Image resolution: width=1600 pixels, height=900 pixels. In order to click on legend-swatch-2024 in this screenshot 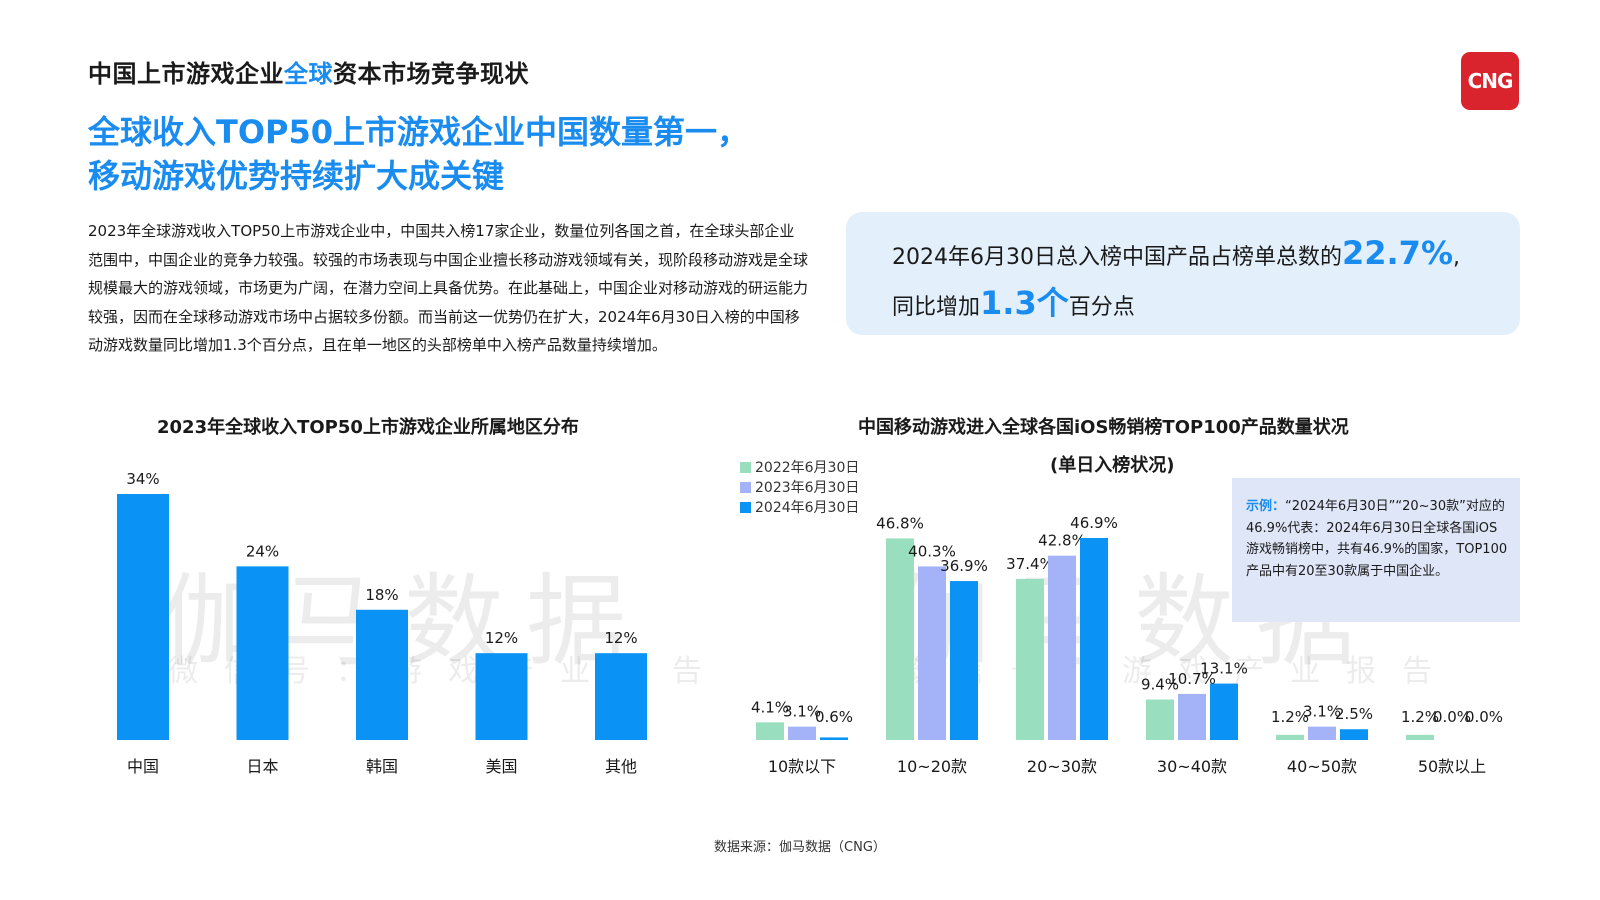, I will do `click(745, 507)`.